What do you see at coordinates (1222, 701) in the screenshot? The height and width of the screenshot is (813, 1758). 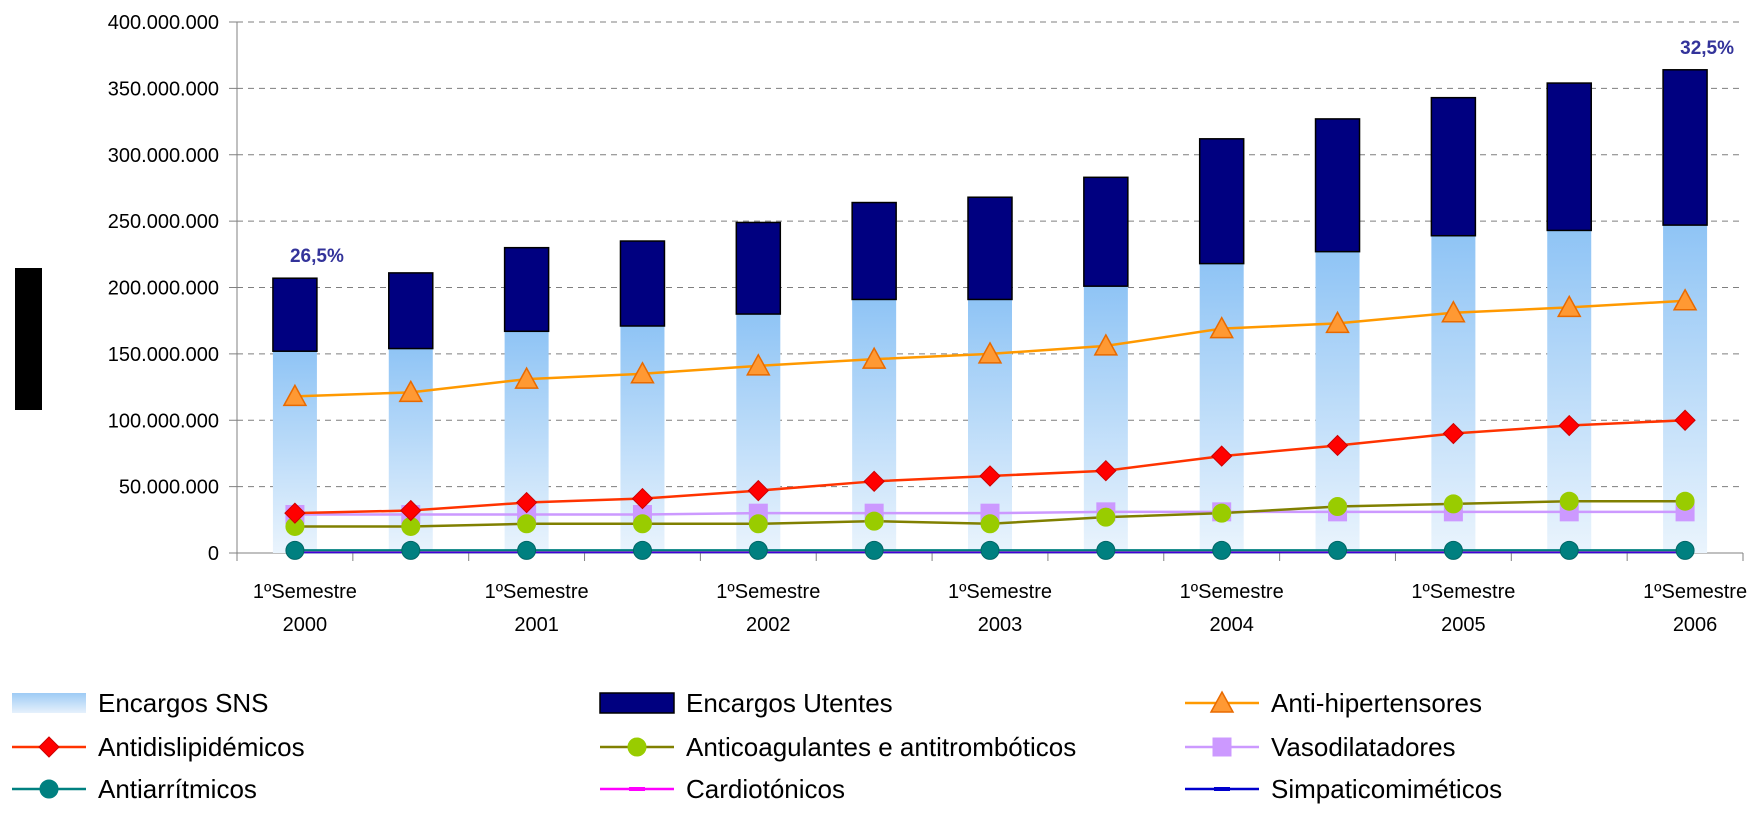 I see `legend-marker-anti-hipertensores` at bounding box center [1222, 701].